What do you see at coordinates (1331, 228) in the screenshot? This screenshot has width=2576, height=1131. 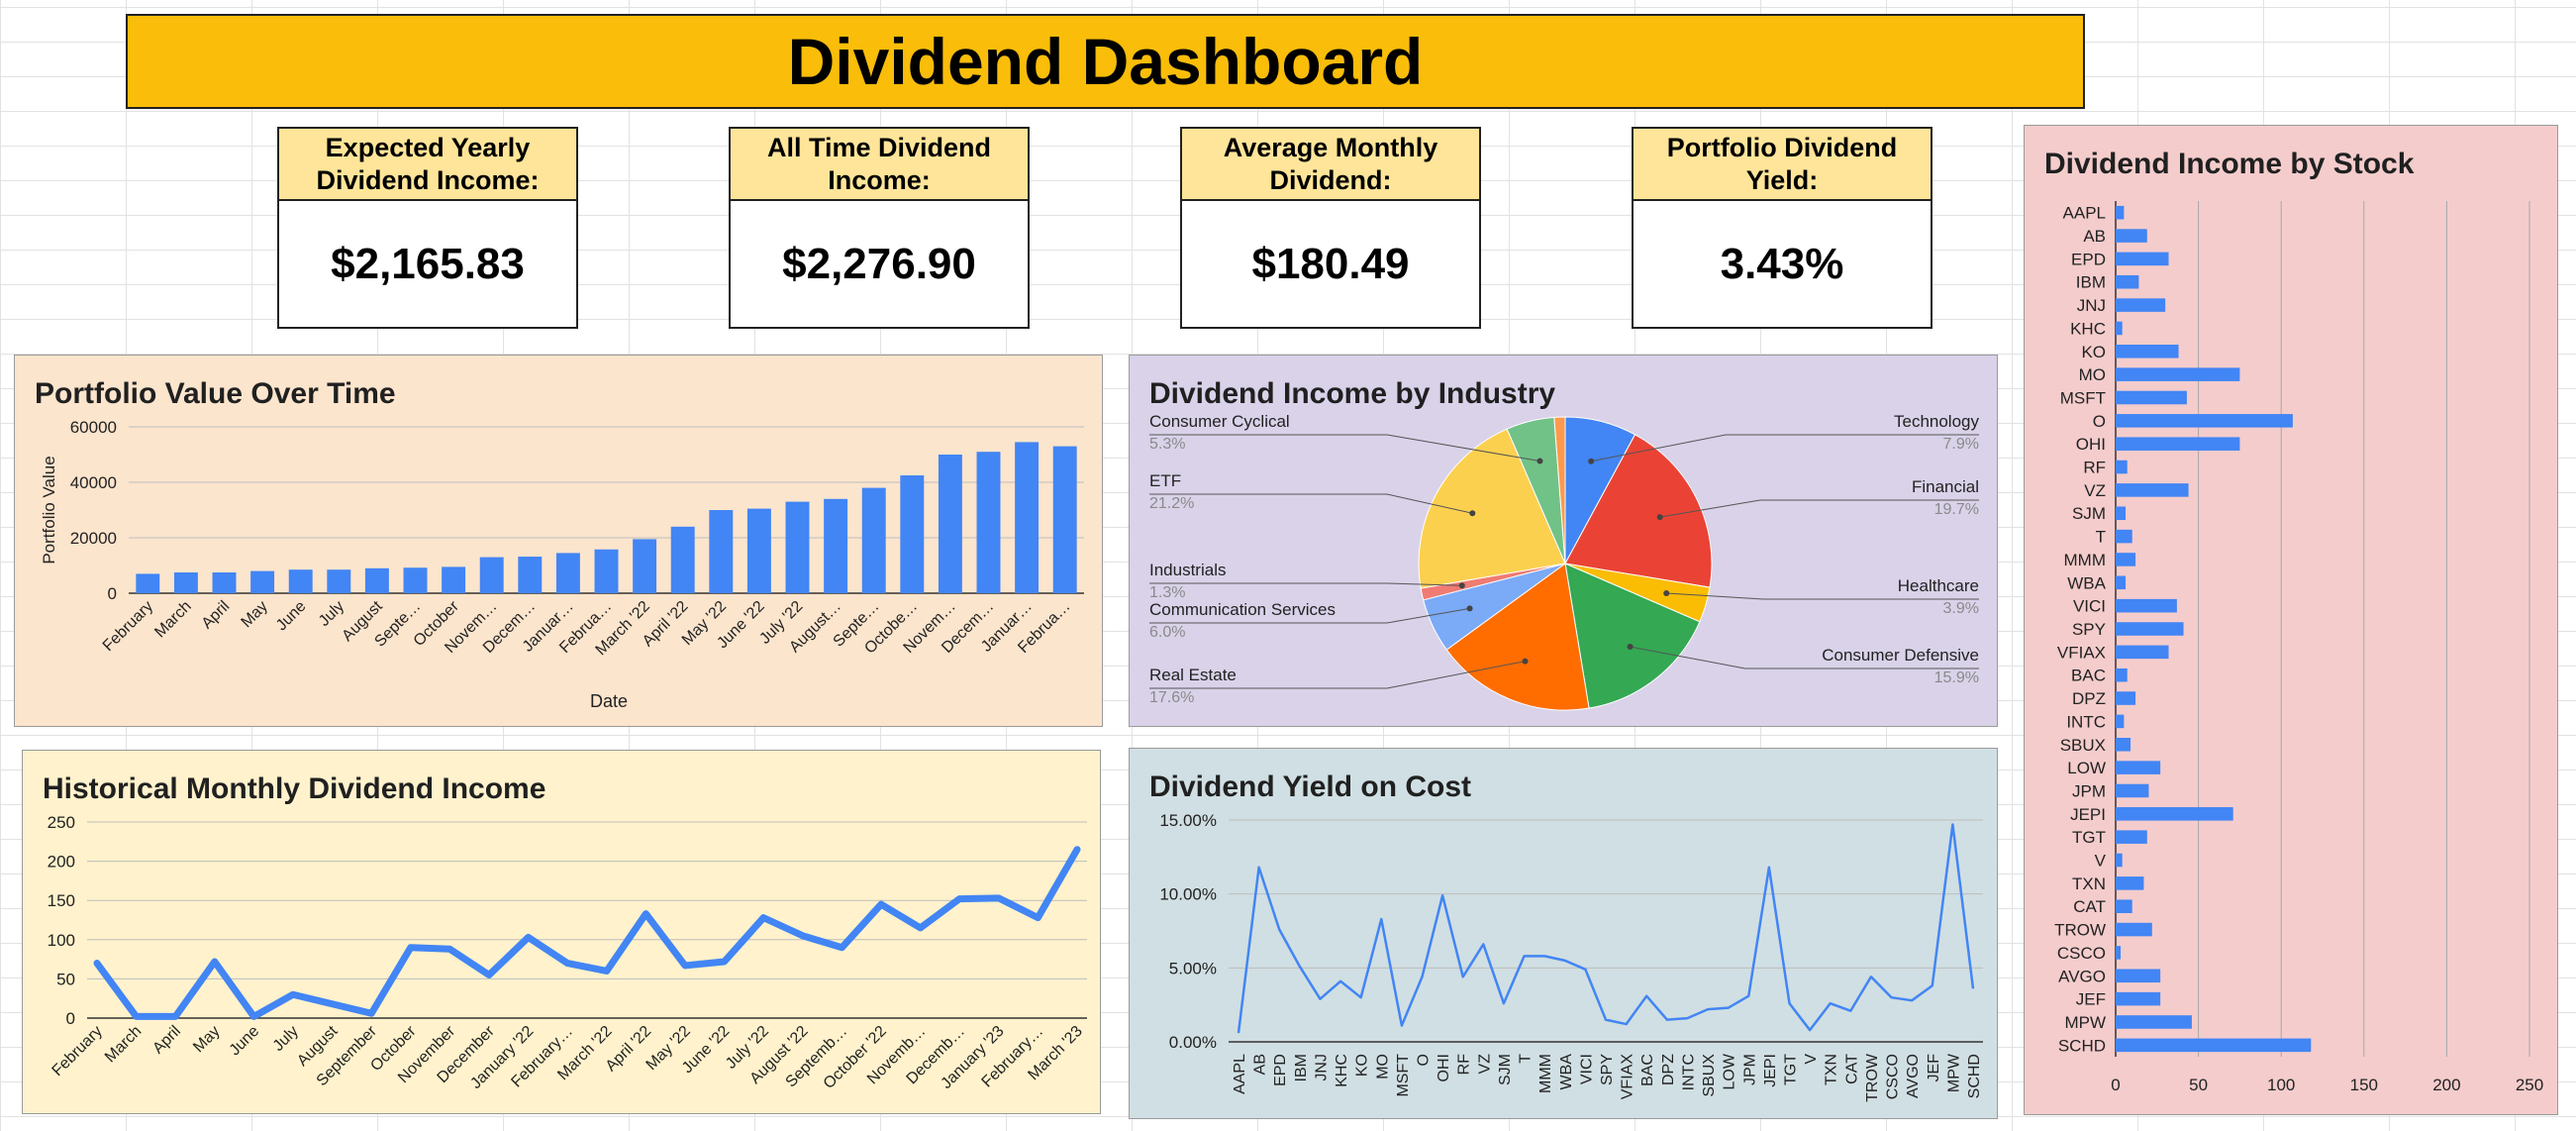 I see `stat-card-average-monthly: Average Monthly Dividend: $180.49` at bounding box center [1331, 228].